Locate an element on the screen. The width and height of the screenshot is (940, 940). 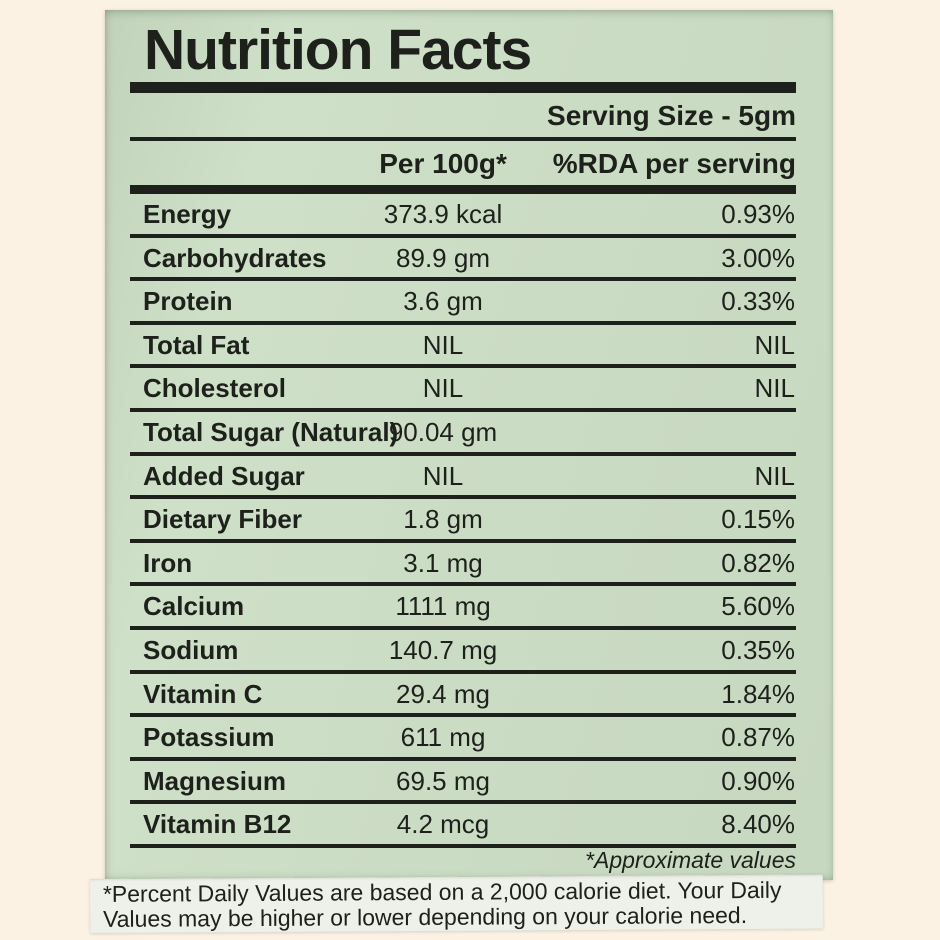
nutrient-row: Magnesium 69.5 mg 0.90% is located at coordinates (463, 781).